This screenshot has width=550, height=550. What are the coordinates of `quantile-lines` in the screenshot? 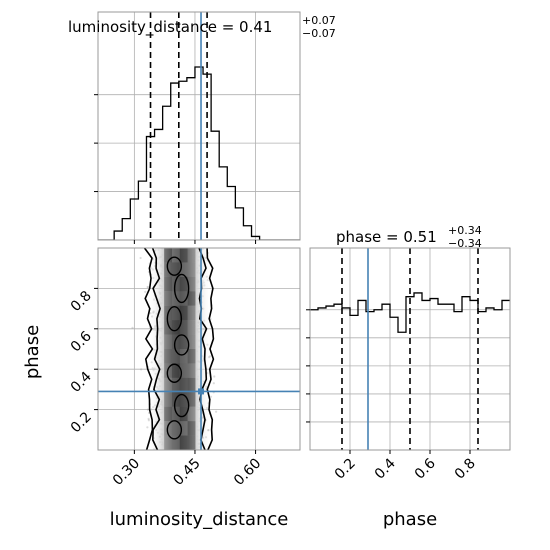 It's located at (178, 126).